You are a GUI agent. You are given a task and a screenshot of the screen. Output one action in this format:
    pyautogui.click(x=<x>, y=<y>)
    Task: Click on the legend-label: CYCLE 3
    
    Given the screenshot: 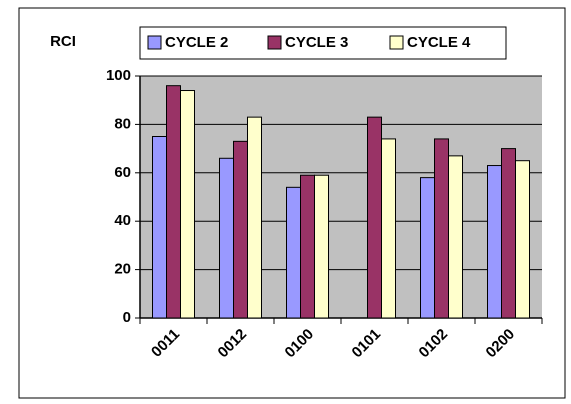 What is the action you would take?
    pyautogui.click(x=316, y=42)
    